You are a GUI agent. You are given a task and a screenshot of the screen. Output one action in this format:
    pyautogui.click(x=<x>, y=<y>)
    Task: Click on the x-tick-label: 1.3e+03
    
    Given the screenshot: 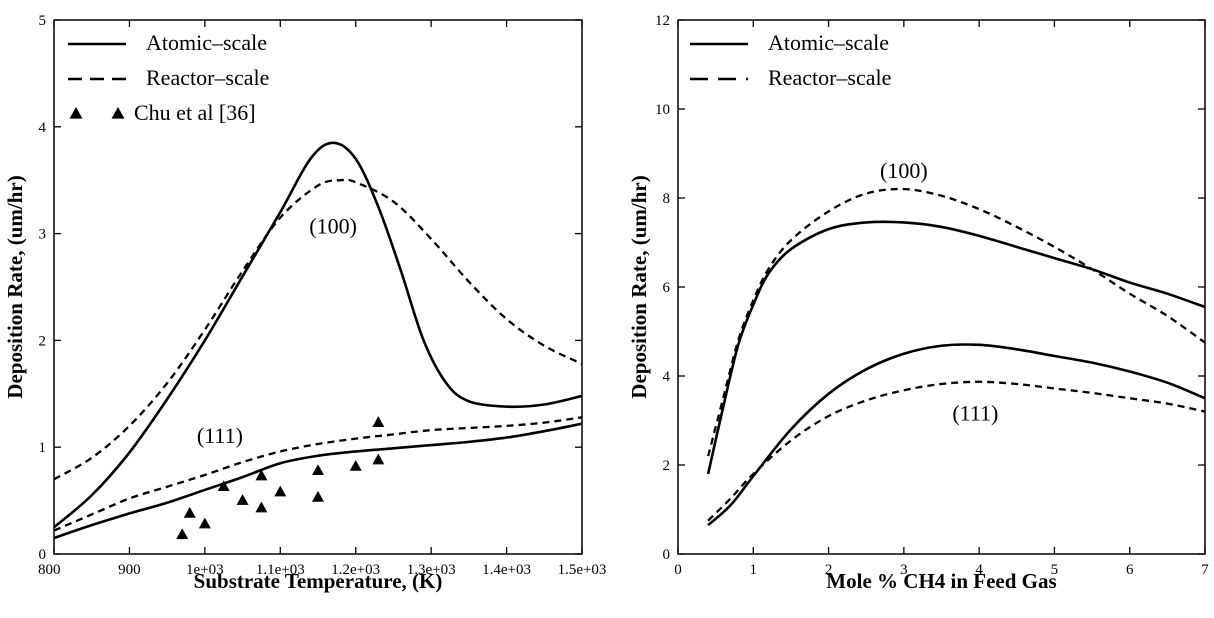 What is the action you would take?
    pyautogui.click(x=431, y=570)
    